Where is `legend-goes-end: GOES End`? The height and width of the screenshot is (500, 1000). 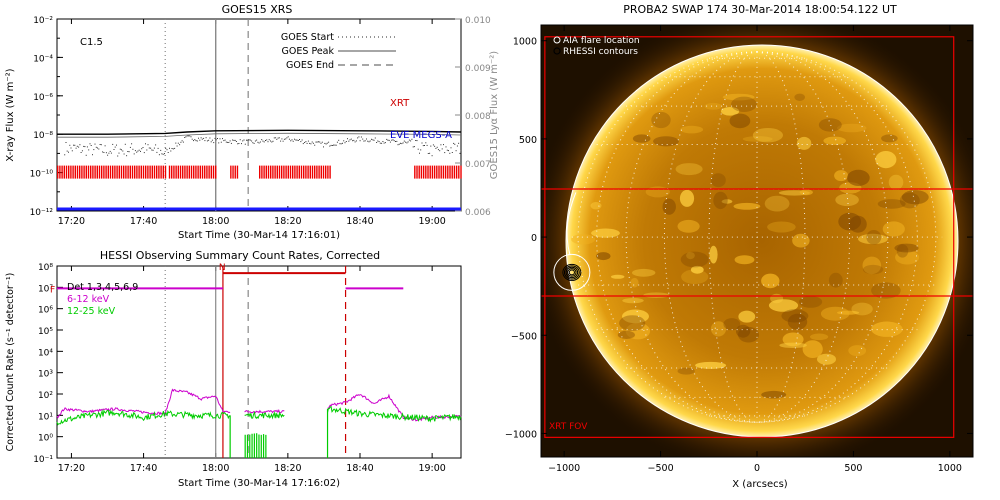
legend-goes-end: GOES End is located at coordinates (310, 65).